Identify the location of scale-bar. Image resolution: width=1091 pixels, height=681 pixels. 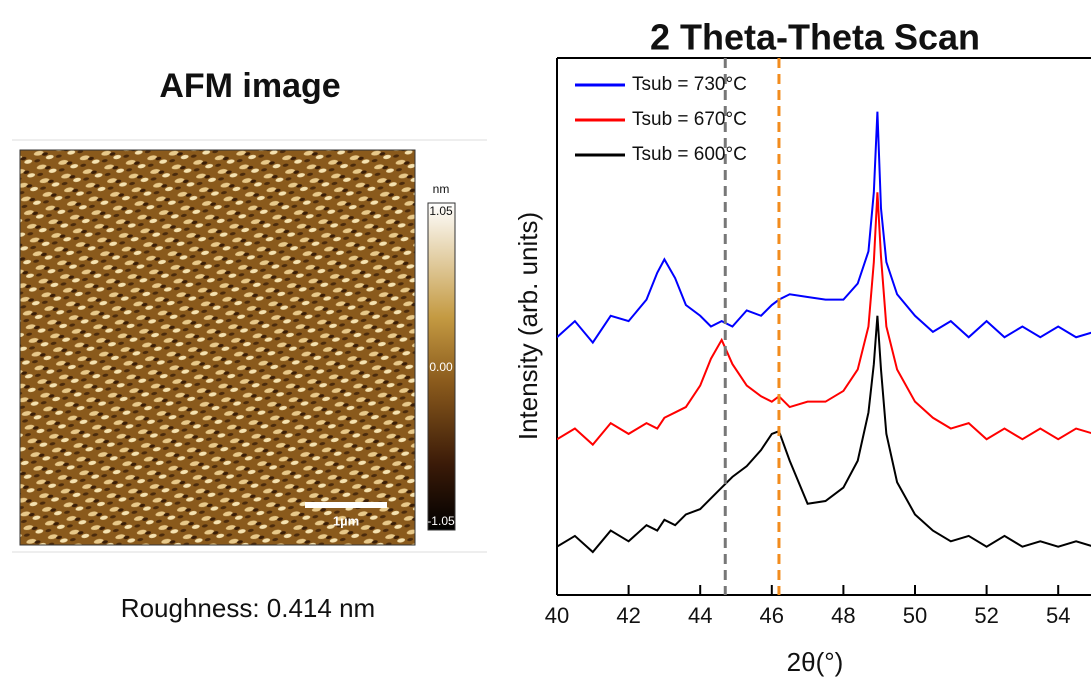
(346, 505).